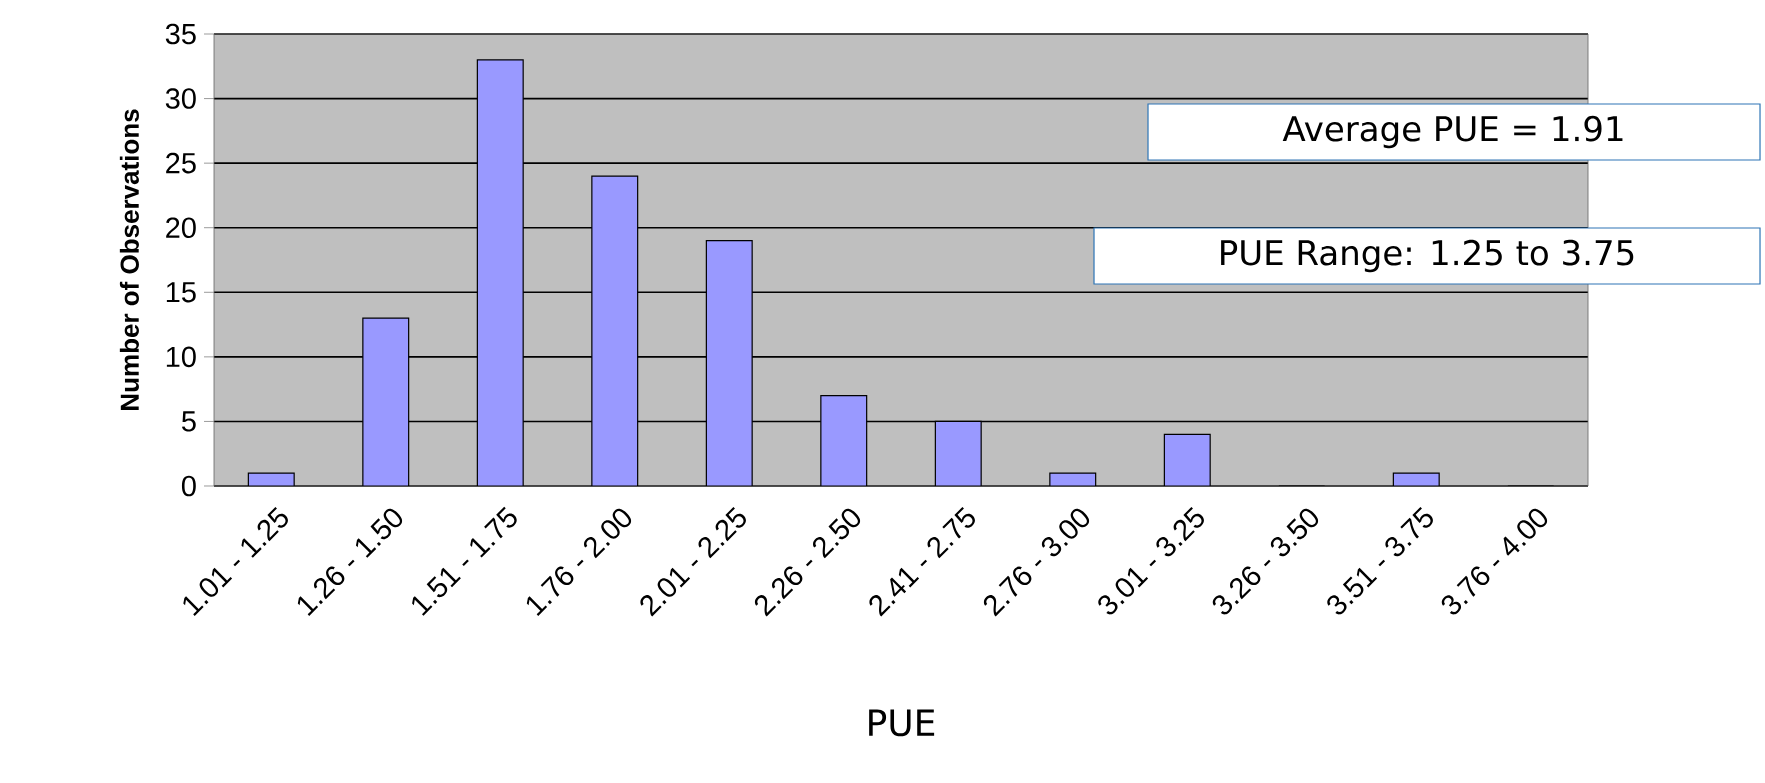 This screenshot has width=1765, height=783. I want to click on annotation: PUE Range: 1.25 to 3.75, so click(1427, 256).